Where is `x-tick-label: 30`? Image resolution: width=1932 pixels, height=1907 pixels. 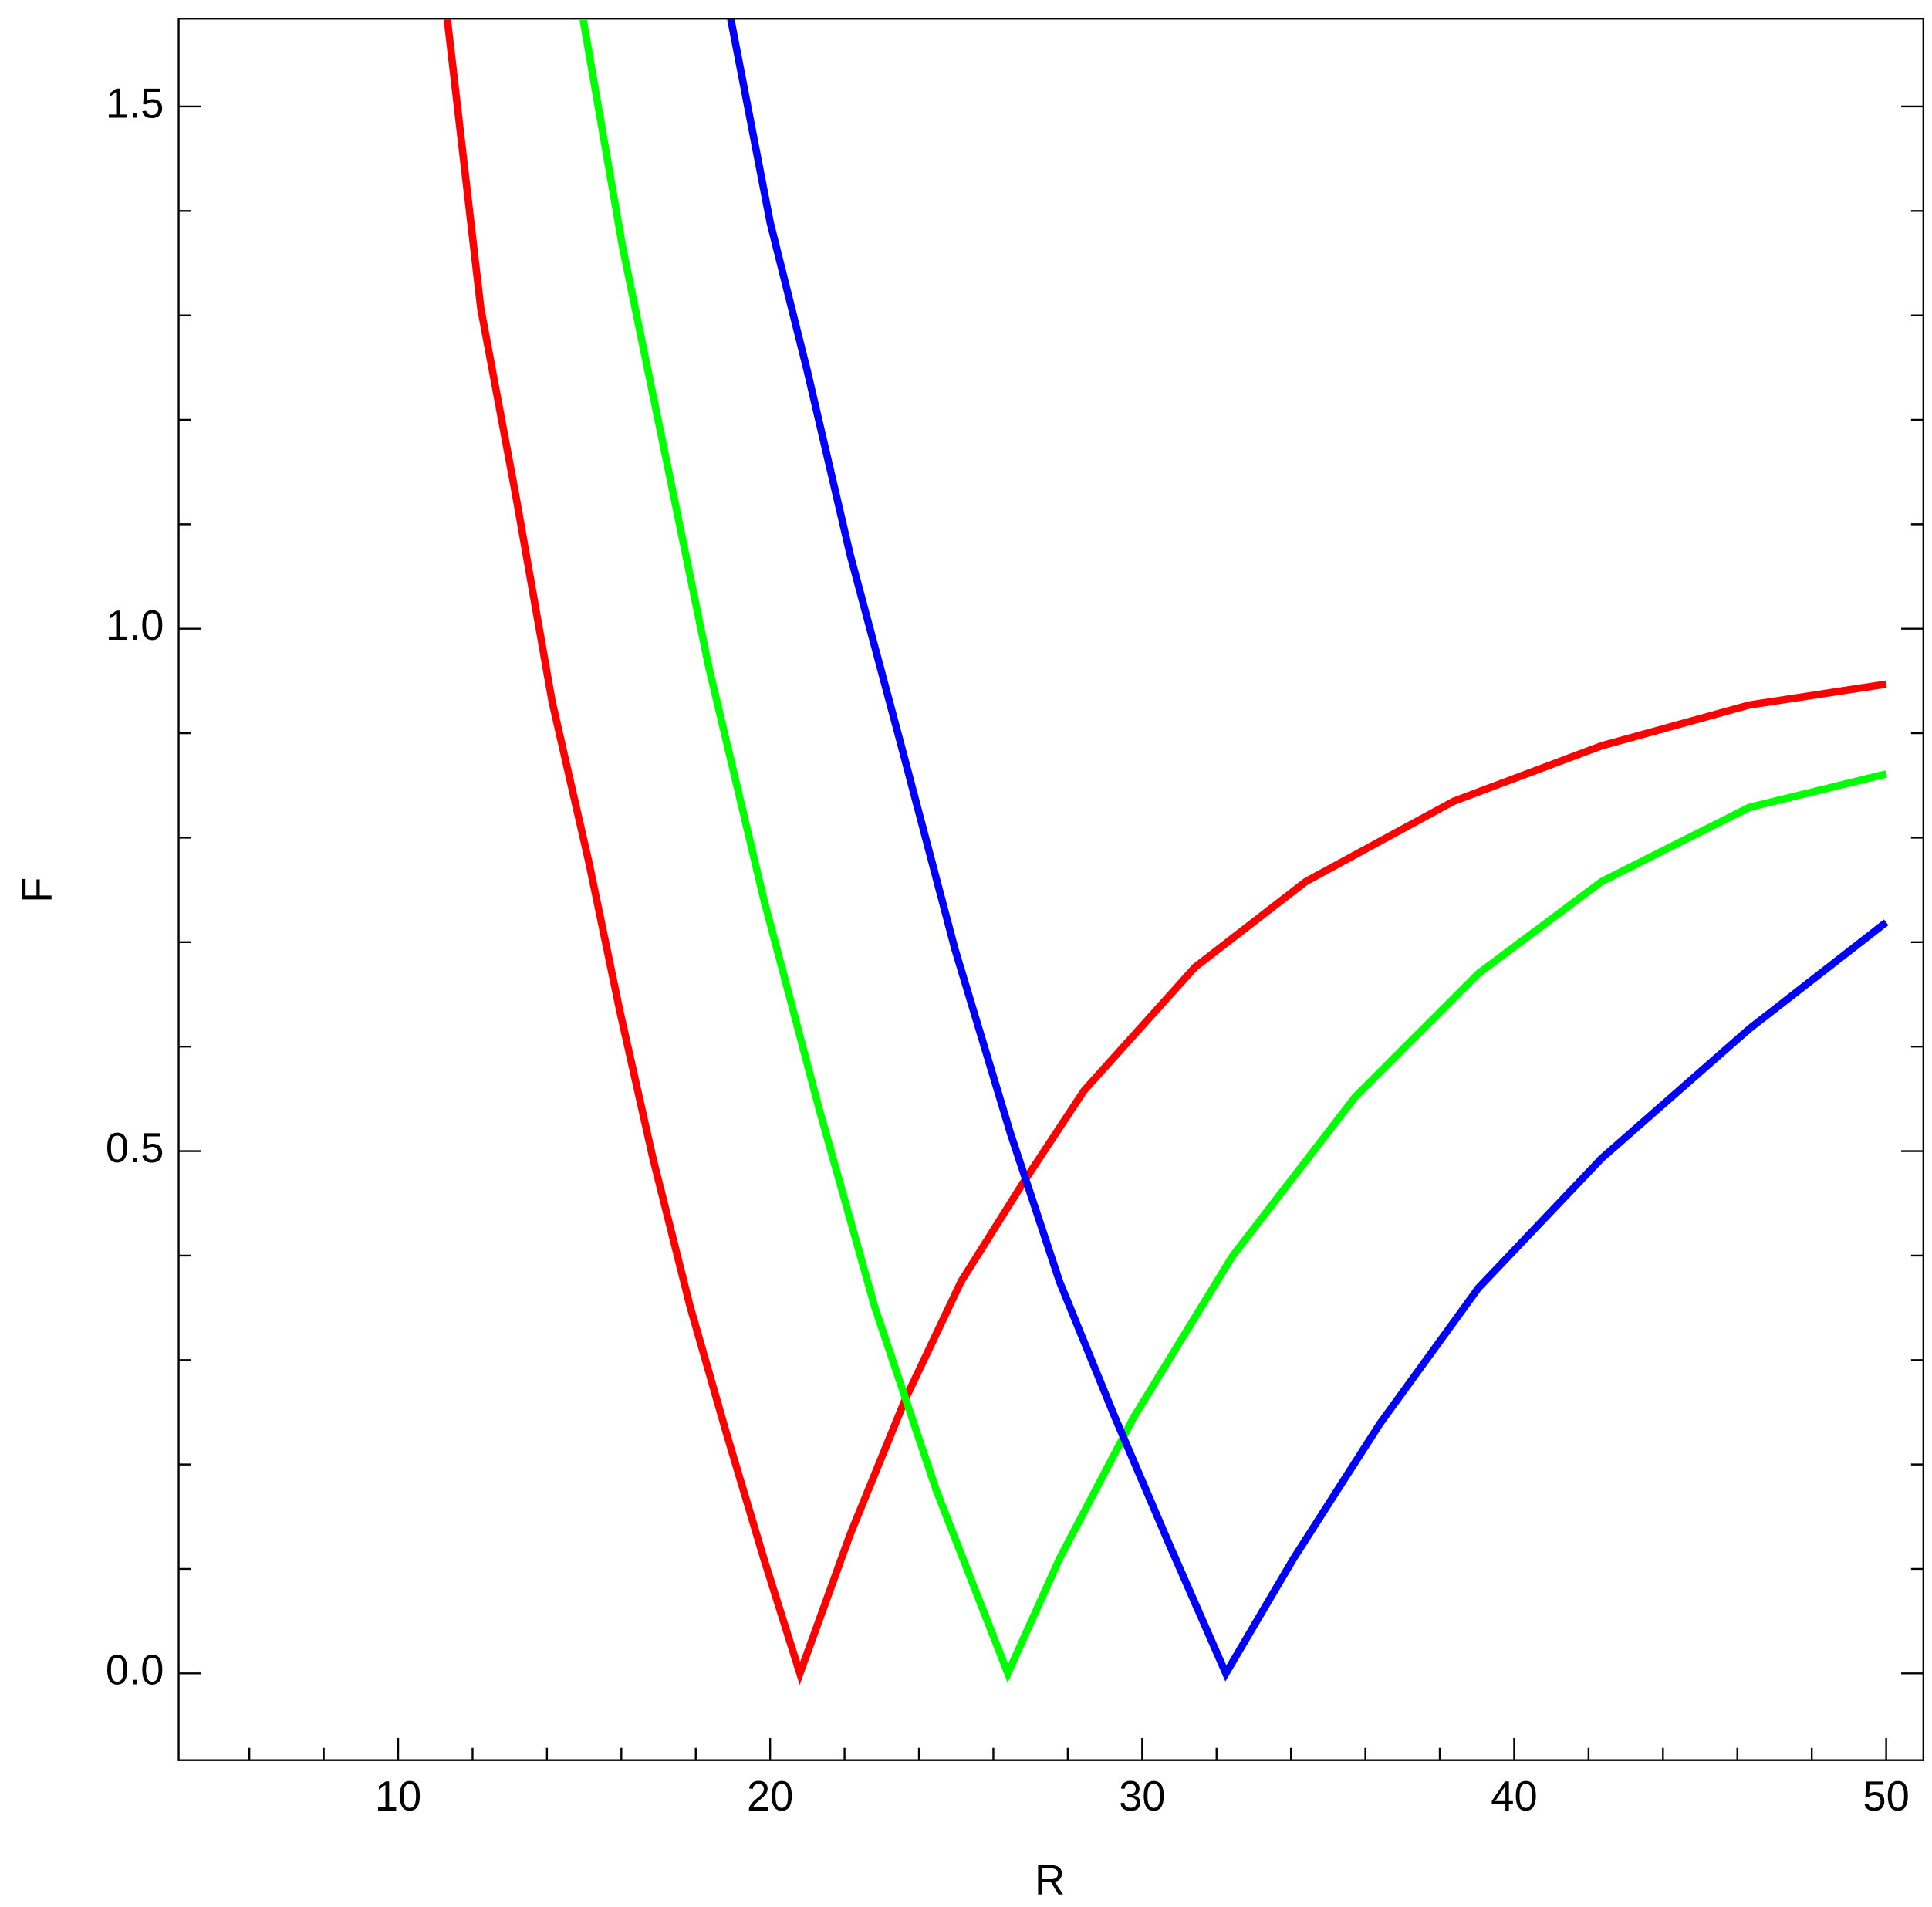
x-tick-label: 30 is located at coordinates (1142, 1796).